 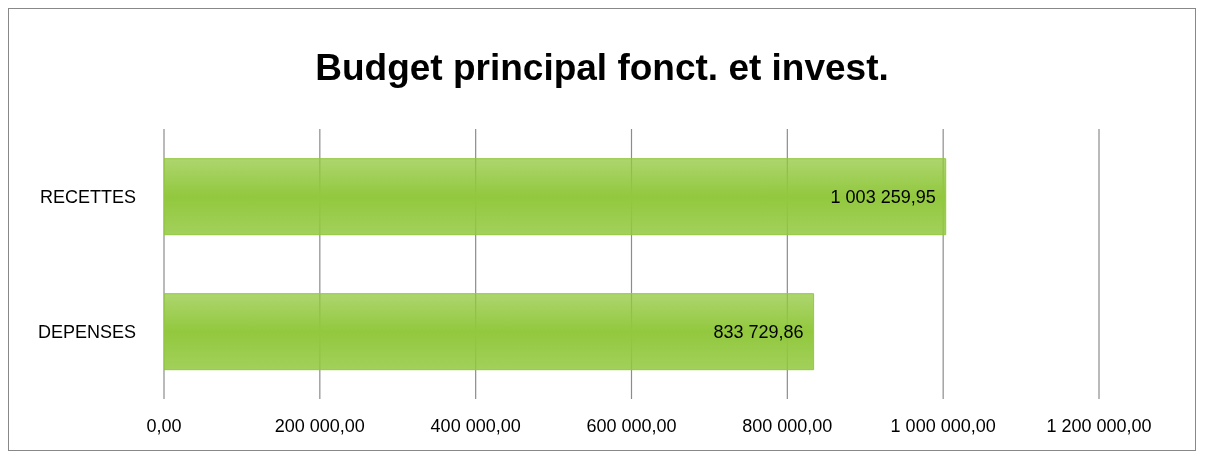 I want to click on x-tick-label: 400 000,00, so click(x=475, y=425).